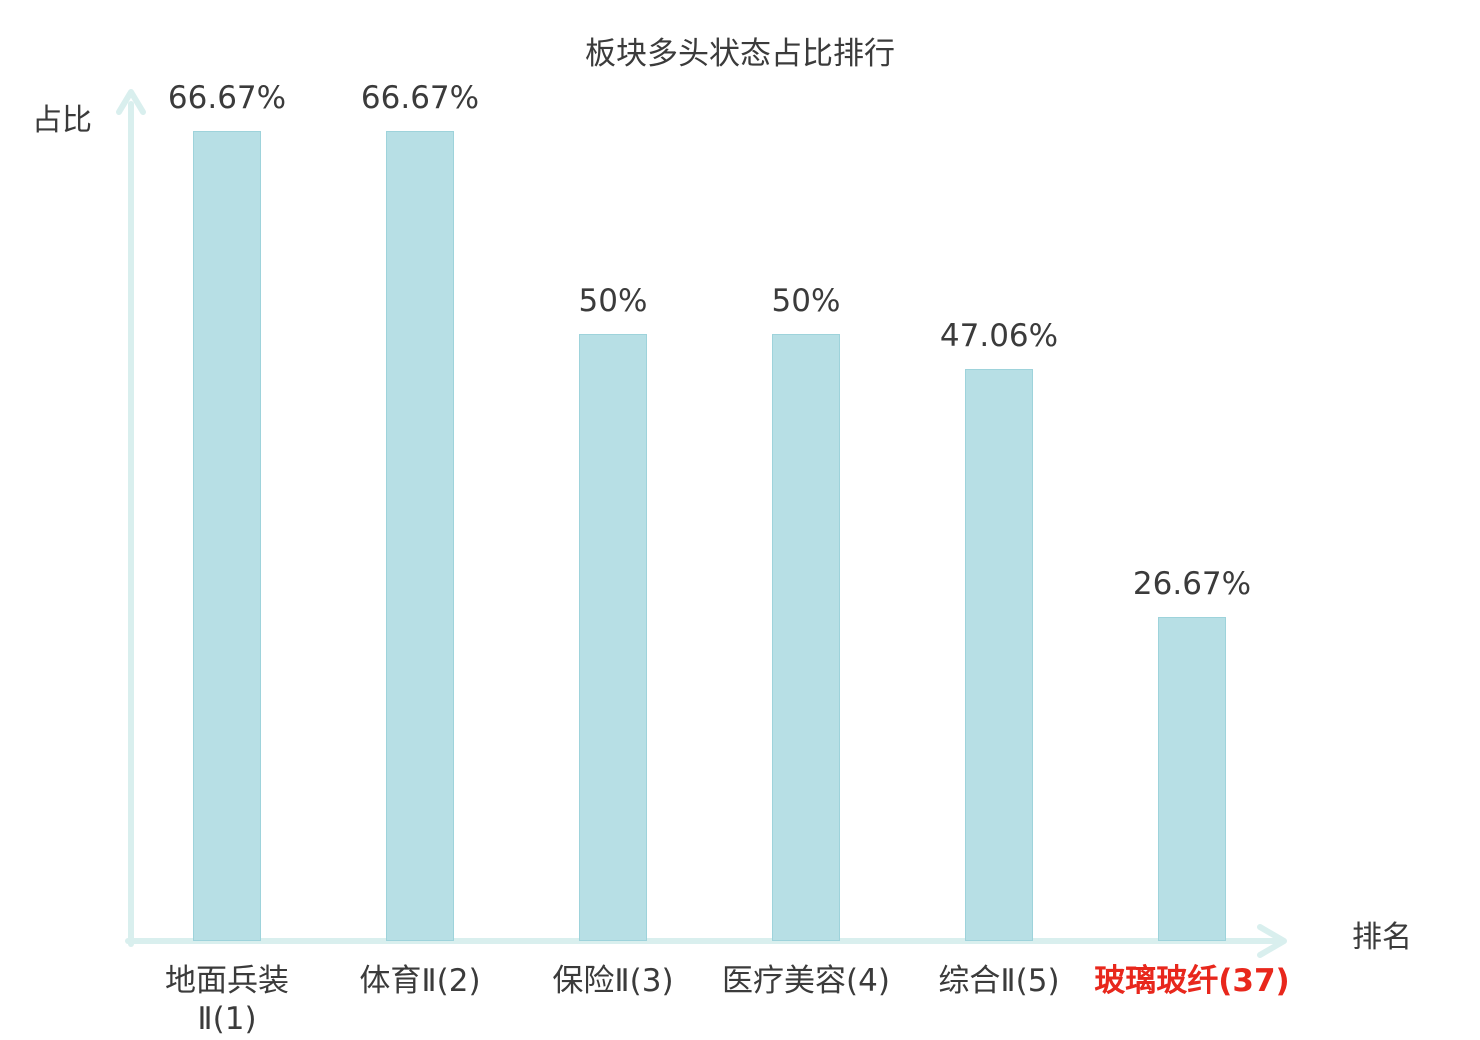  I want to click on x-axis-label: 排名, so click(1382, 937).